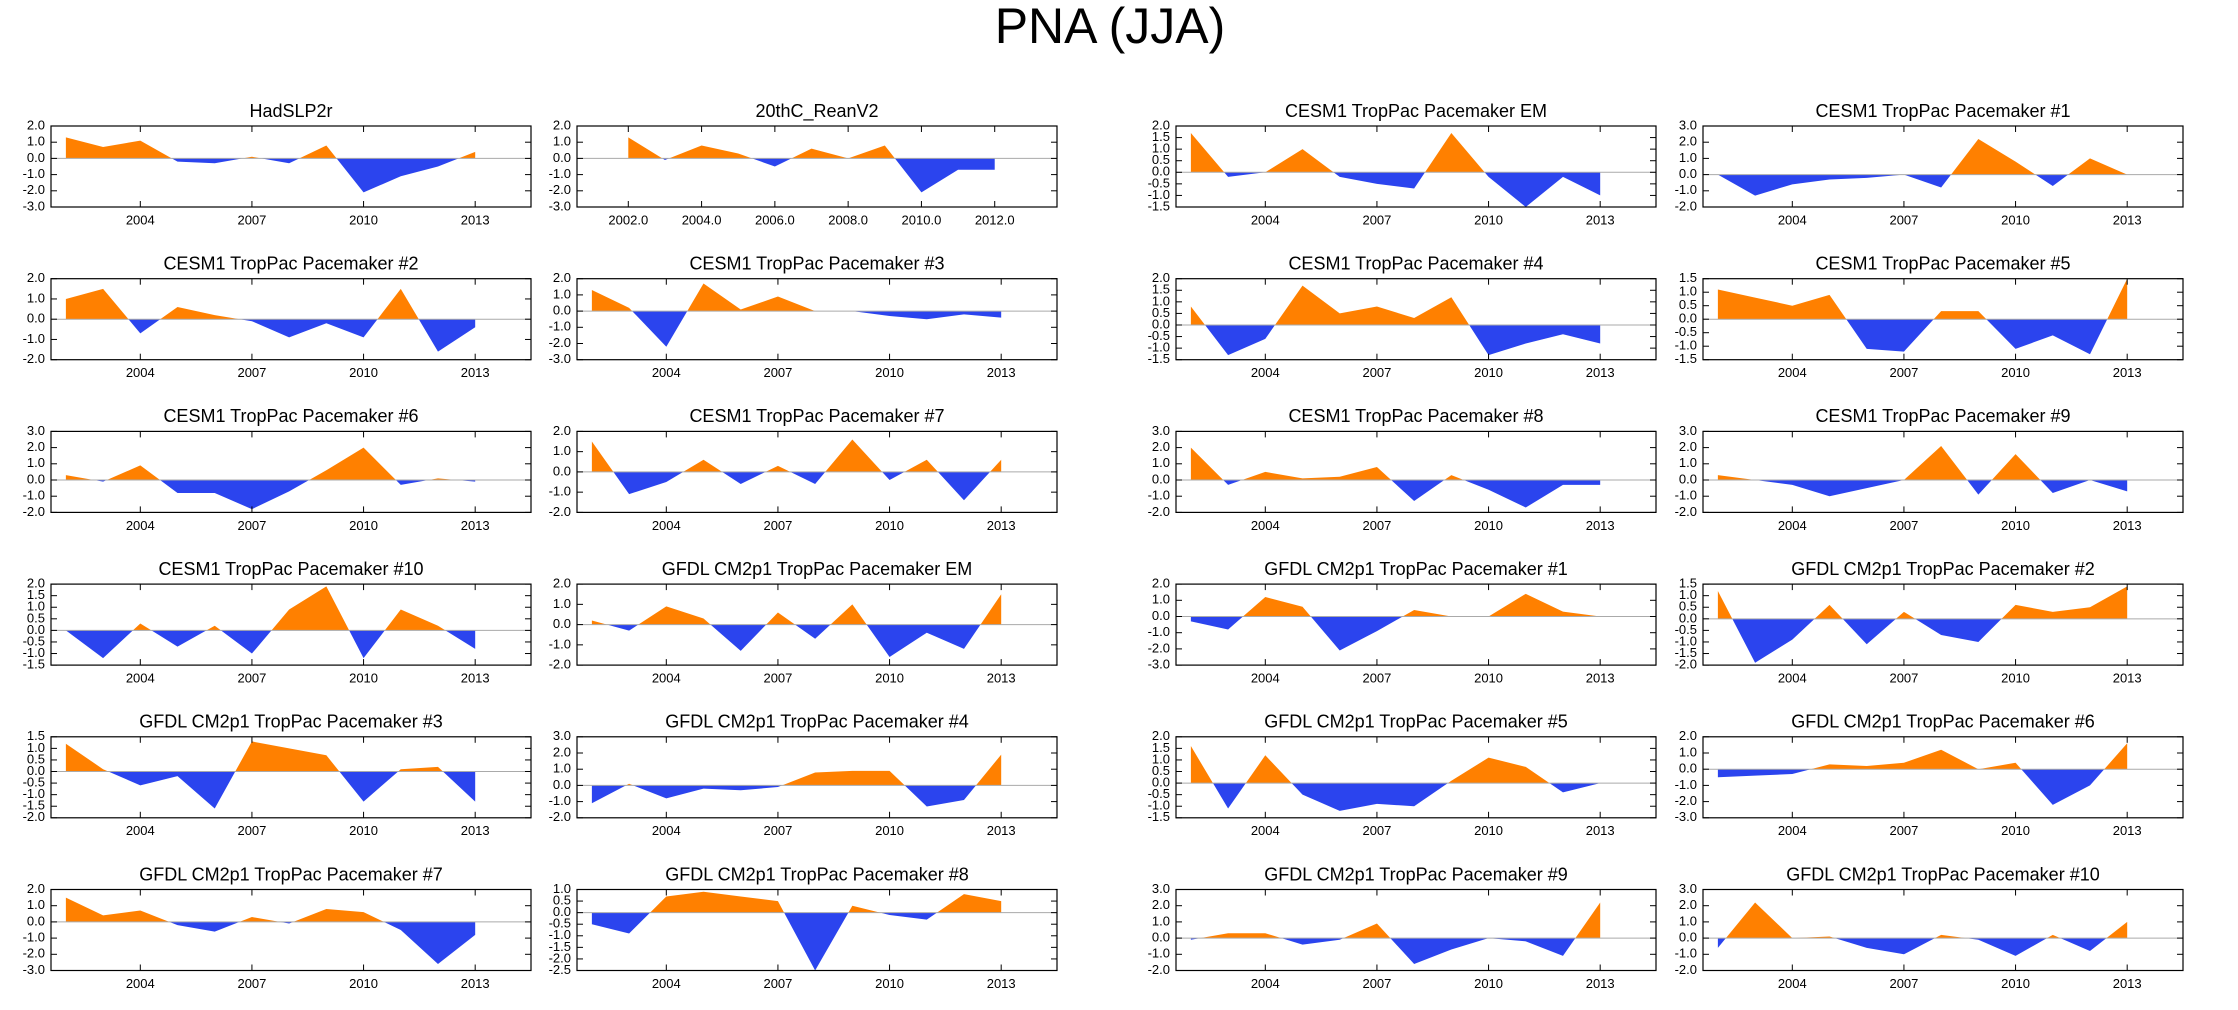 Image resolution: width=2238 pixels, height=1010 pixels. What do you see at coordinates (817, 569) in the screenshot?
I see `panel-title: GFDL CM2p1 TropPac Pacemaker EM` at bounding box center [817, 569].